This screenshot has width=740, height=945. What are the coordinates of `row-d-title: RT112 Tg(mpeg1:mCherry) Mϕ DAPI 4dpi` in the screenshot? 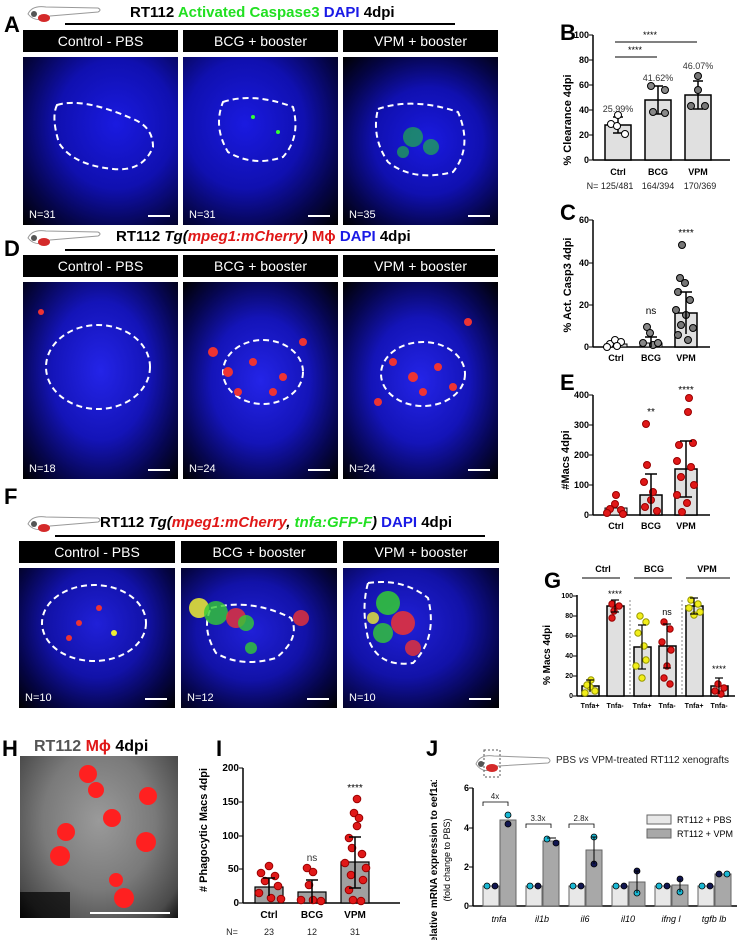 It's located at (263, 236).